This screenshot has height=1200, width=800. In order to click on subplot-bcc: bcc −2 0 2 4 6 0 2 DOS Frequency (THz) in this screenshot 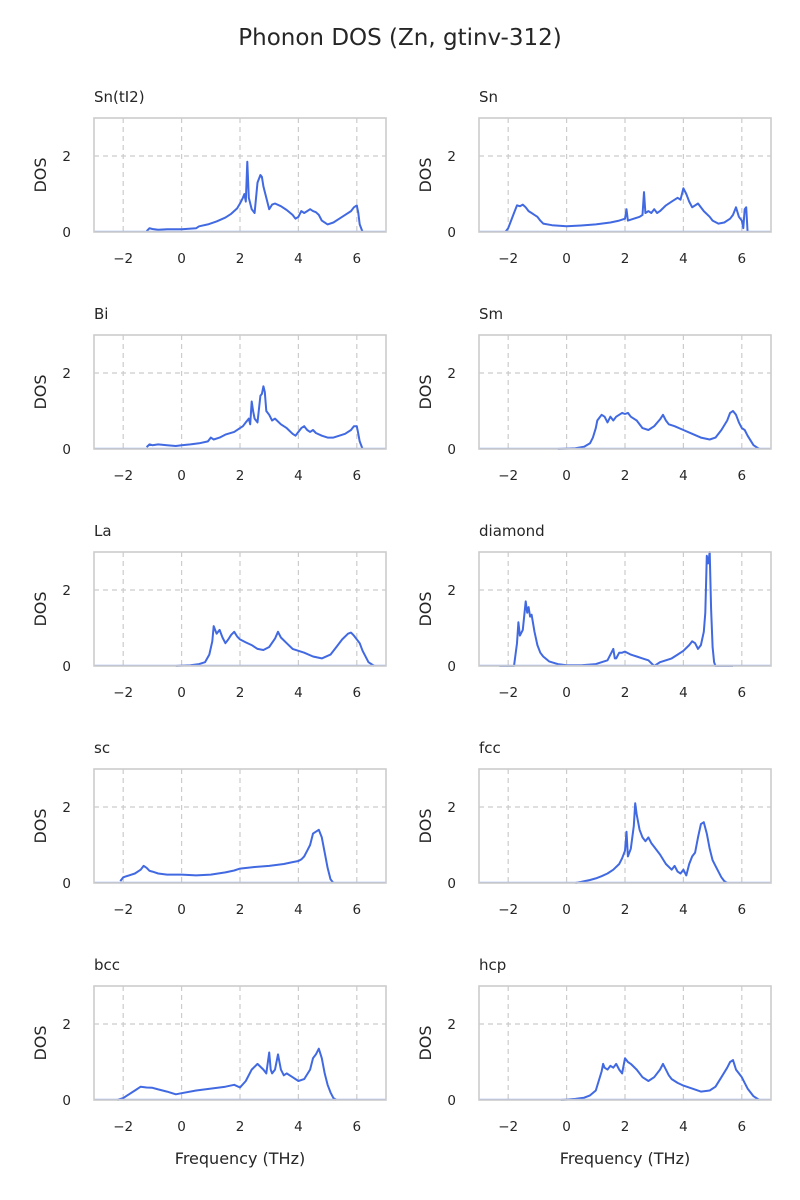, I will do `click(209, 1062)`.